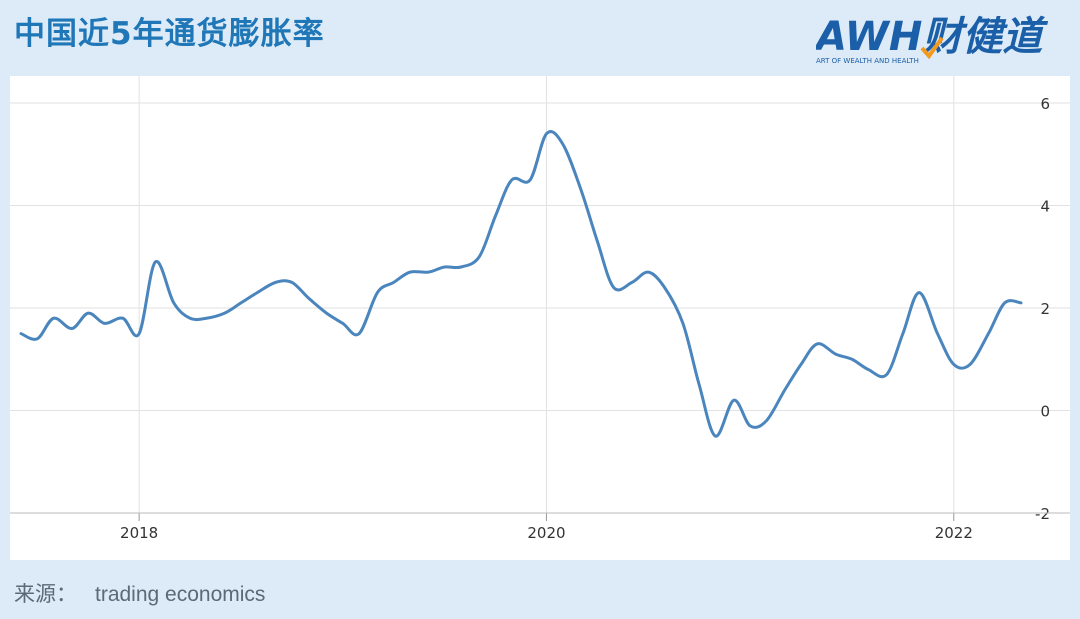 Image resolution: width=1080 pixels, height=619 pixels. I want to click on brand-logo: AWH财健道 ART OF WEALTH AND HEALTH, so click(932, 39).